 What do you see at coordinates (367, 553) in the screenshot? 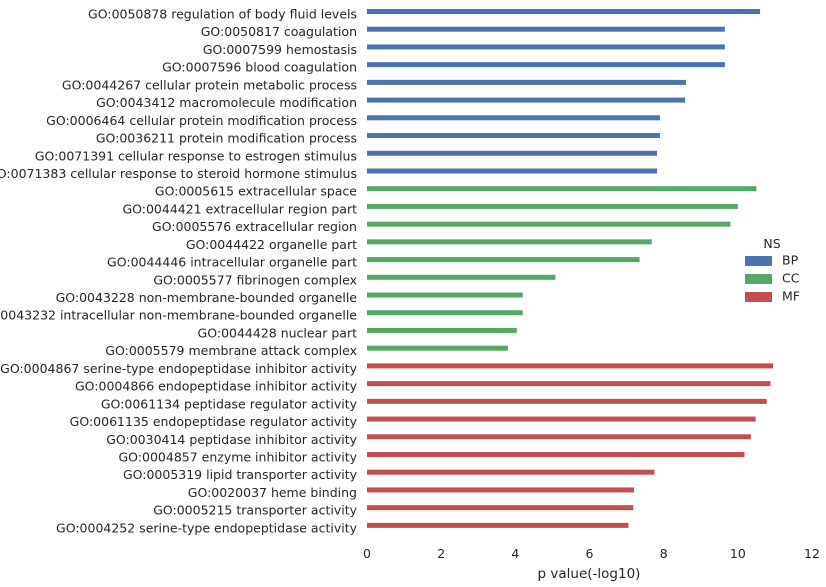
I see `x-tick-label: 0` at bounding box center [367, 553].